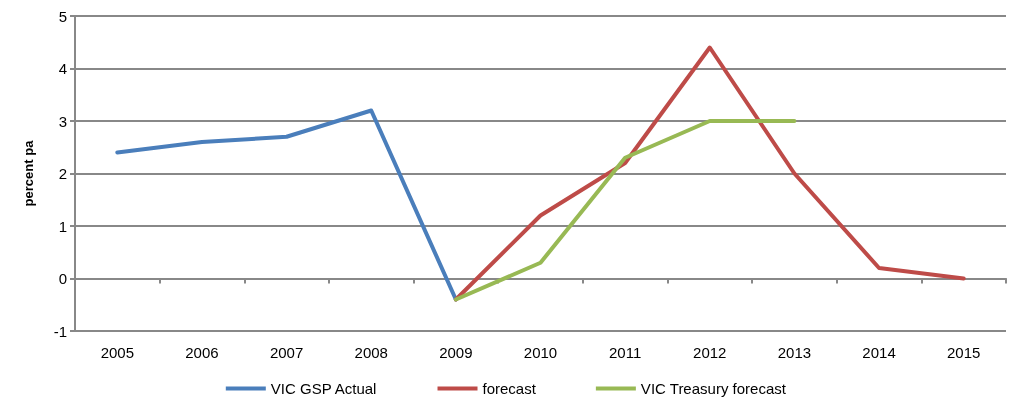  What do you see at coordinates (62, 121) in the screenshot?
I see `y-tick-label: 3` at bounding box center [62, 121].